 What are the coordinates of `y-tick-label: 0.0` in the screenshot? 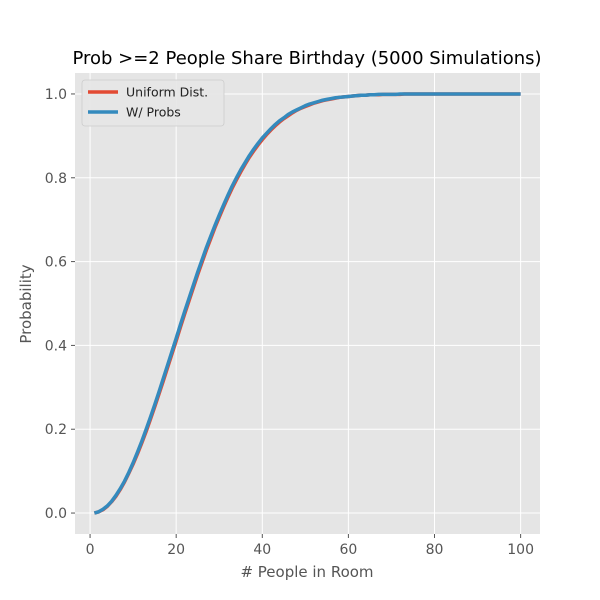 It's located at (56, 514).